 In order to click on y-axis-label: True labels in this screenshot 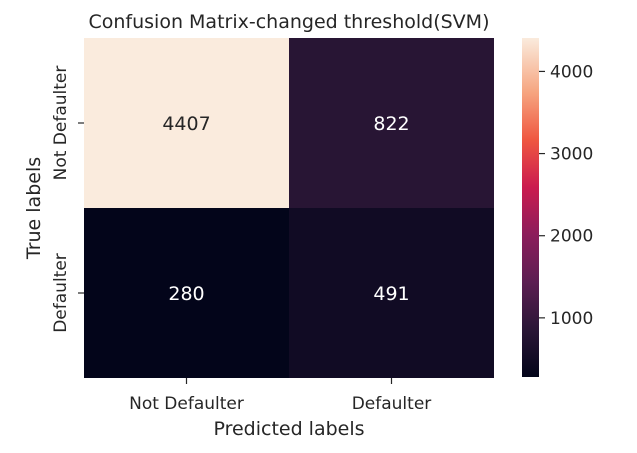, I will do `click(34, 208)`.